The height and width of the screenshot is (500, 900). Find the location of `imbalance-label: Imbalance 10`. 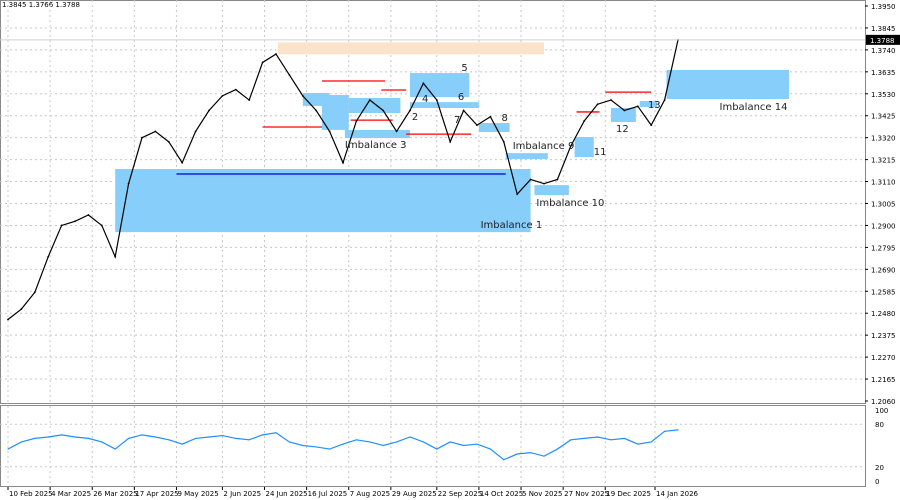

imbalance-label: Imbalance 10 is located at coordinates (570, 203).